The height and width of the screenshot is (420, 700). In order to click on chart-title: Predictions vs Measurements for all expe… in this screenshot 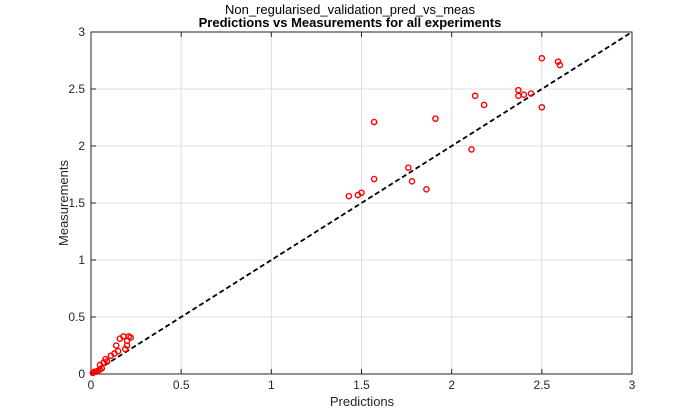, I will do `click(350, 22)`.